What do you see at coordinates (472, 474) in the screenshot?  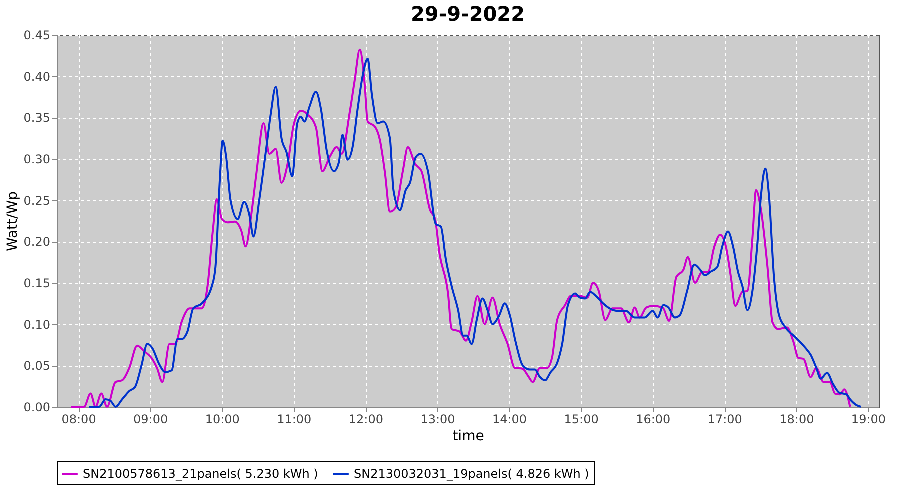 I see `legend-label: SN2130032031_19panels( 4.826 kWh )` at bounding box center [472, 474].